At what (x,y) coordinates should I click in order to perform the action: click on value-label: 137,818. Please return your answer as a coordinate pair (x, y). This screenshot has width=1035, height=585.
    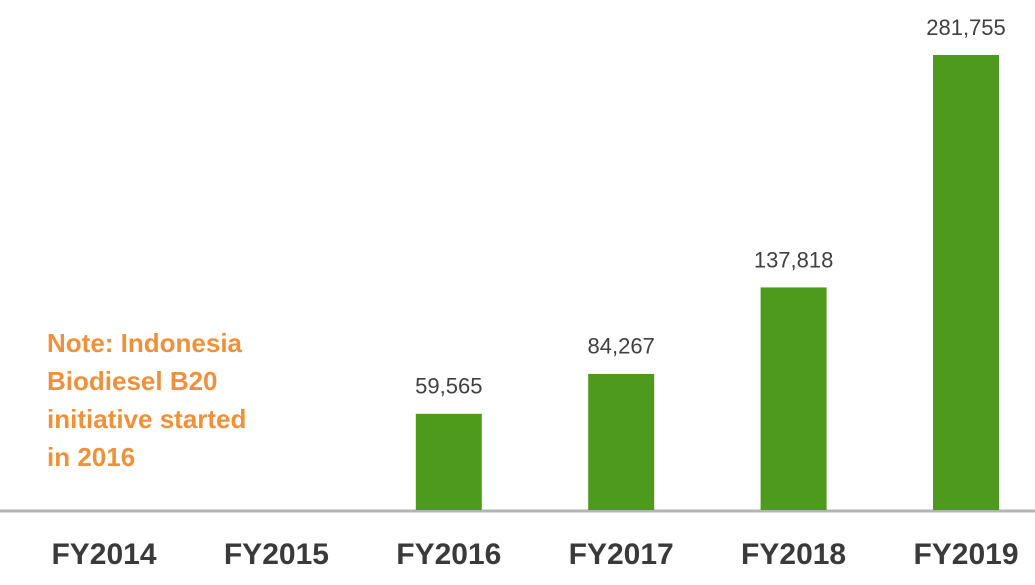
    Looking at the image, I should click on (794, 259).